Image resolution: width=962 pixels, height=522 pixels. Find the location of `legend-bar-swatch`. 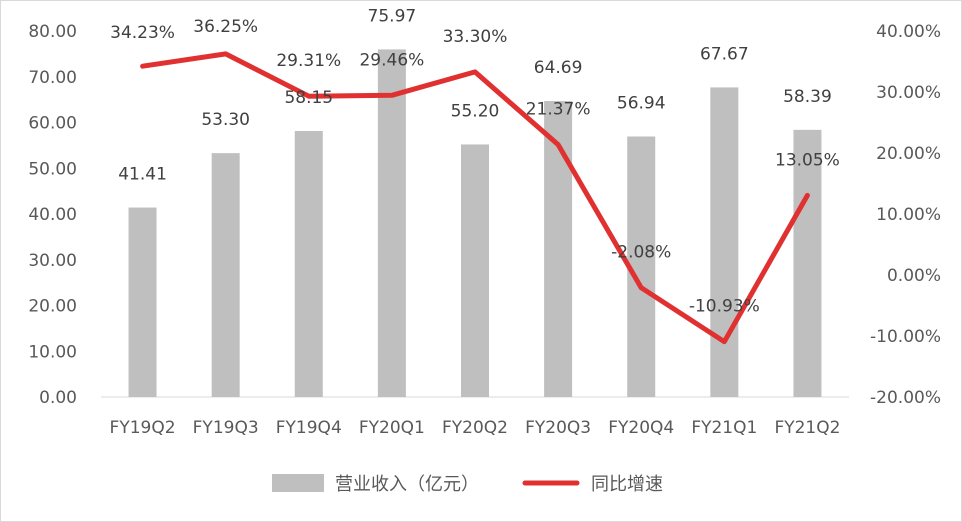

legend-bar-swatch is located at coordinates (298, 483).